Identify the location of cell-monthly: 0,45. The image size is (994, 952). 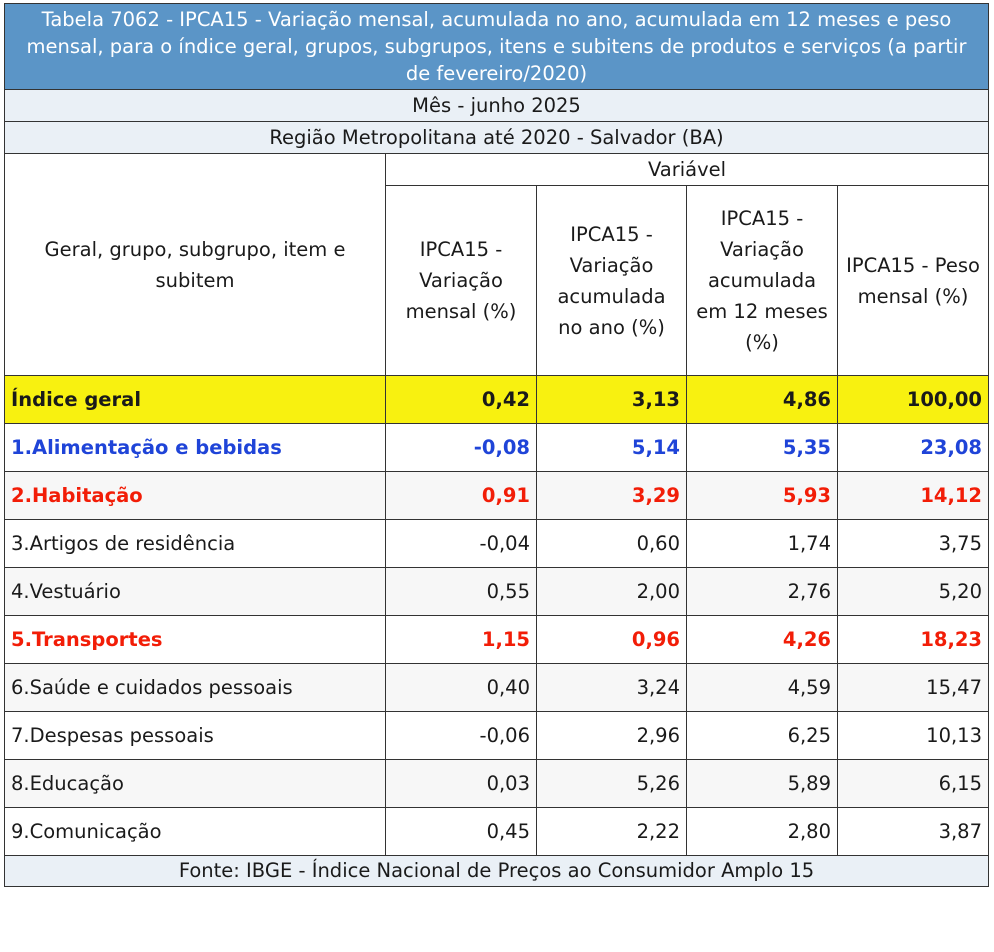
(461, 831).